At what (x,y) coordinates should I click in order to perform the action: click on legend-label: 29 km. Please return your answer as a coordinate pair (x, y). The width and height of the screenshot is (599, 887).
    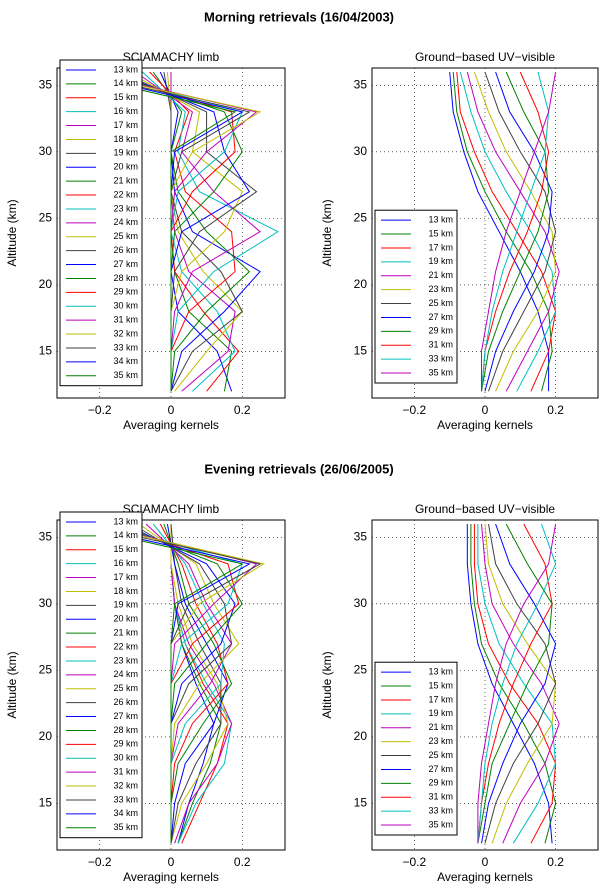
    Looking at the image, I should click on (125, 292).